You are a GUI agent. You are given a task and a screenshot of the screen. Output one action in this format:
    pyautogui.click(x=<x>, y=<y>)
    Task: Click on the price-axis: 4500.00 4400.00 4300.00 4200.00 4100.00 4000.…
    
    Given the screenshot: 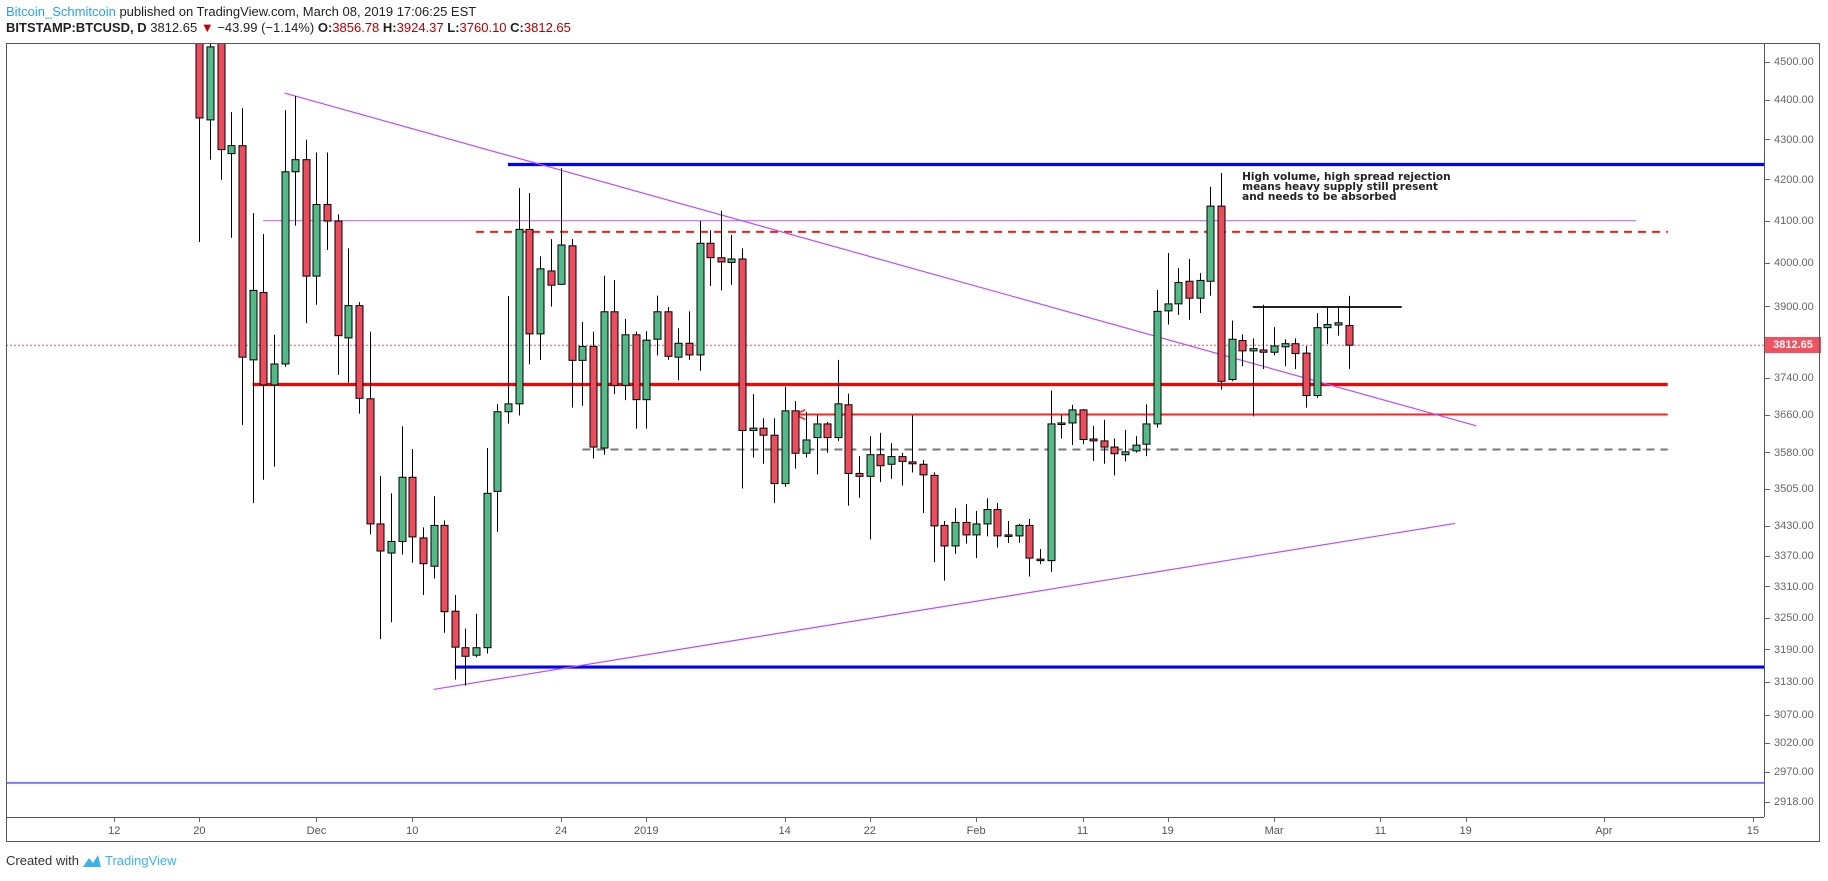 What is the action you would take?
    pyautogui.click(x=1792, y=430)
    